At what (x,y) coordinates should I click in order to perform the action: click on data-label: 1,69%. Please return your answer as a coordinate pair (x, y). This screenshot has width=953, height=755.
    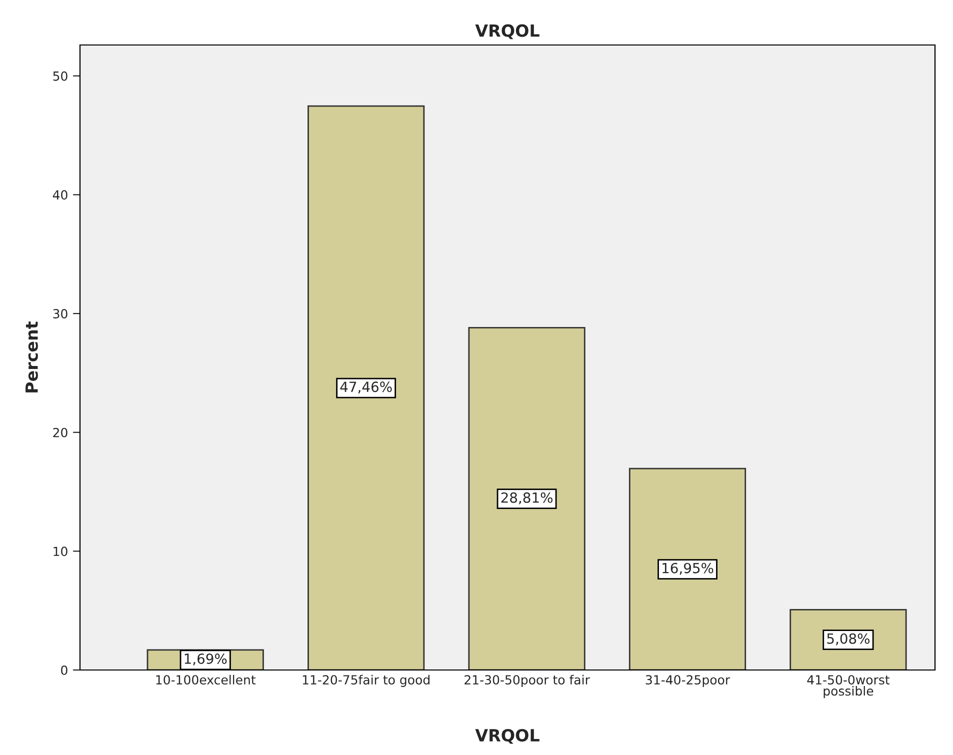
    Looking at the image, I should click on (205, 659).